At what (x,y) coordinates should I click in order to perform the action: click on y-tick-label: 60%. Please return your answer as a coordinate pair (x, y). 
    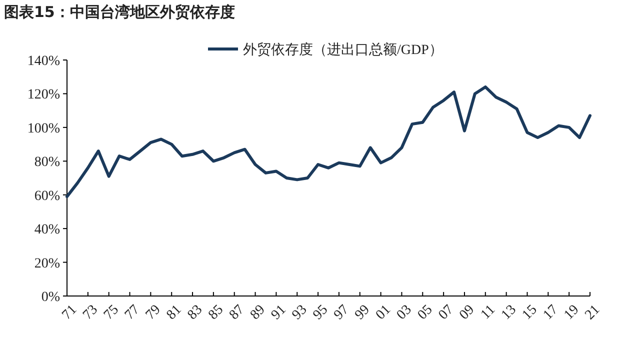
    Looking at the image, I should click on (47, 196).